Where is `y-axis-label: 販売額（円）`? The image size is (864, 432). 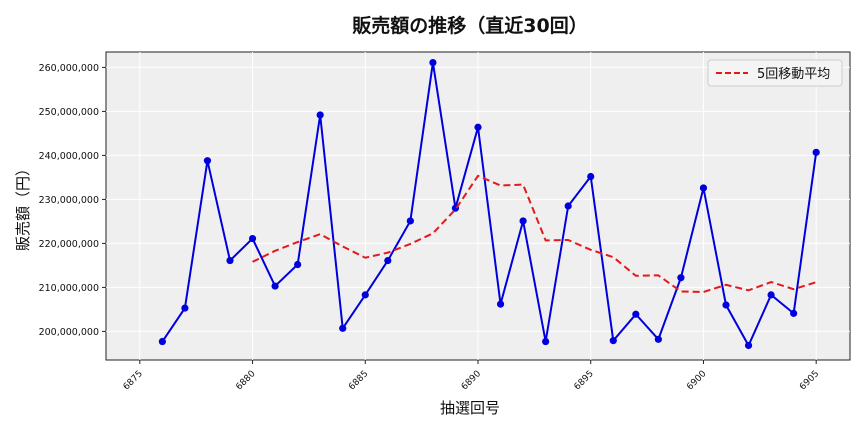
y-axis-label: 販売額（円） is located at coordinates (23, 206).